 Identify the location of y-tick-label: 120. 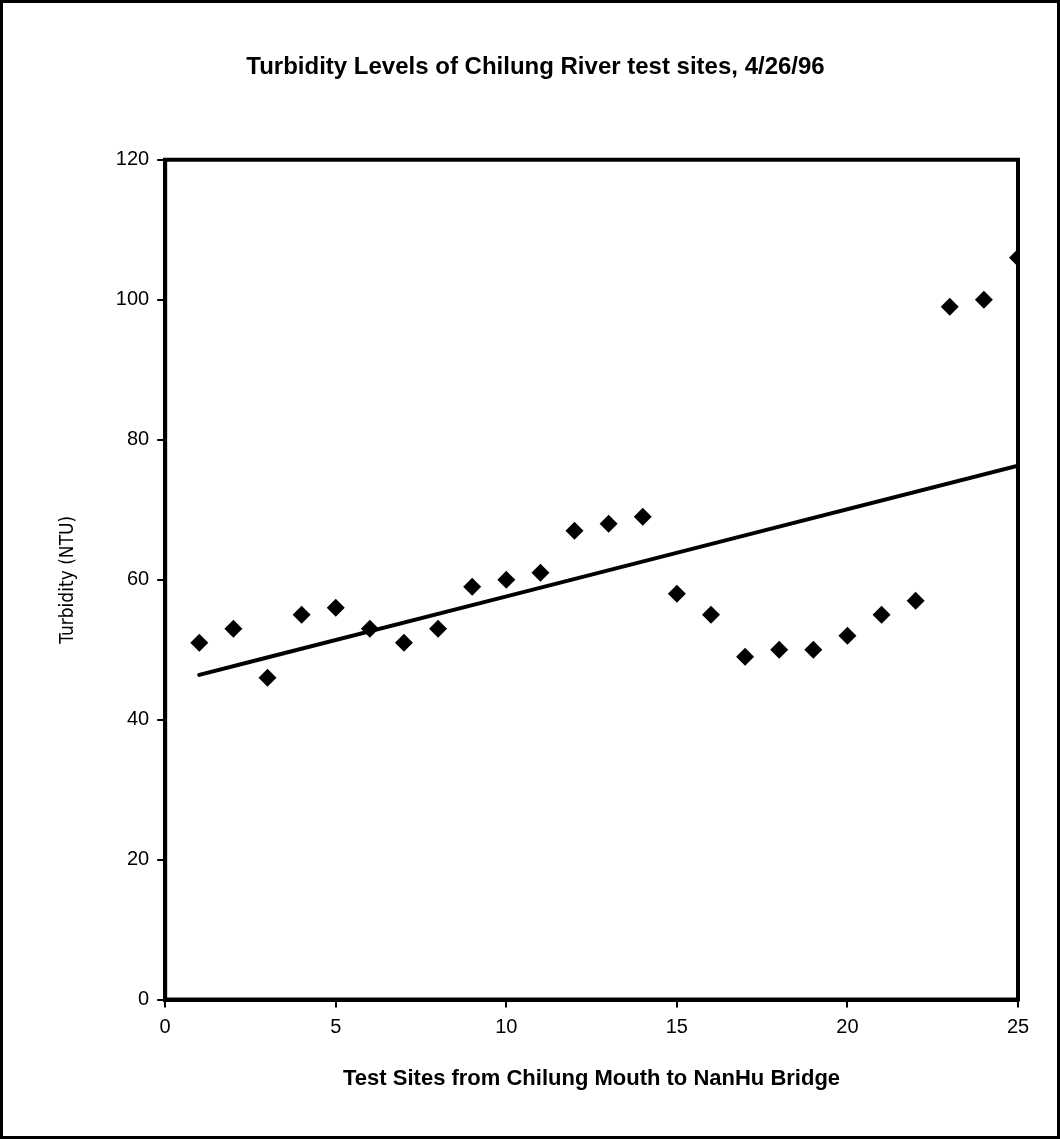
(132, 158).